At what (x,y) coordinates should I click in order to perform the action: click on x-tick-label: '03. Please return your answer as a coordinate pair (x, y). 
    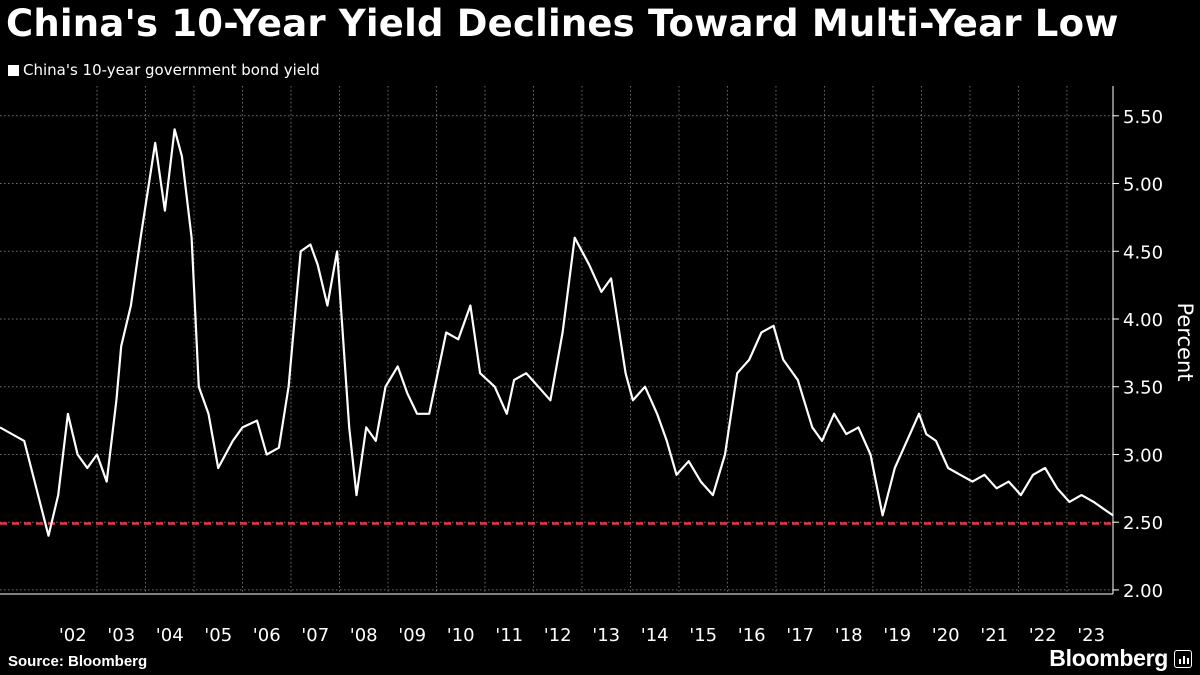
    Looking at the image, I should click on (121, 635).